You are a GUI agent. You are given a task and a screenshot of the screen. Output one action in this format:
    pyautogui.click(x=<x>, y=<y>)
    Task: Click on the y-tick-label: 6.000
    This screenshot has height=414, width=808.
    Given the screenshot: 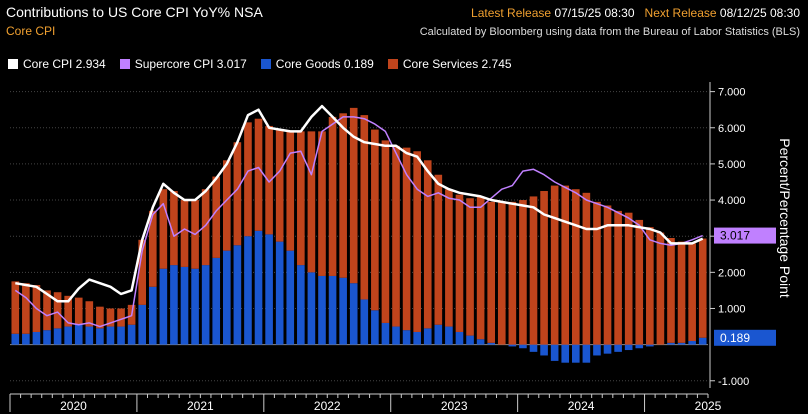 What is the action you would take?
    pyautogui.click(x=732, y=129)
    